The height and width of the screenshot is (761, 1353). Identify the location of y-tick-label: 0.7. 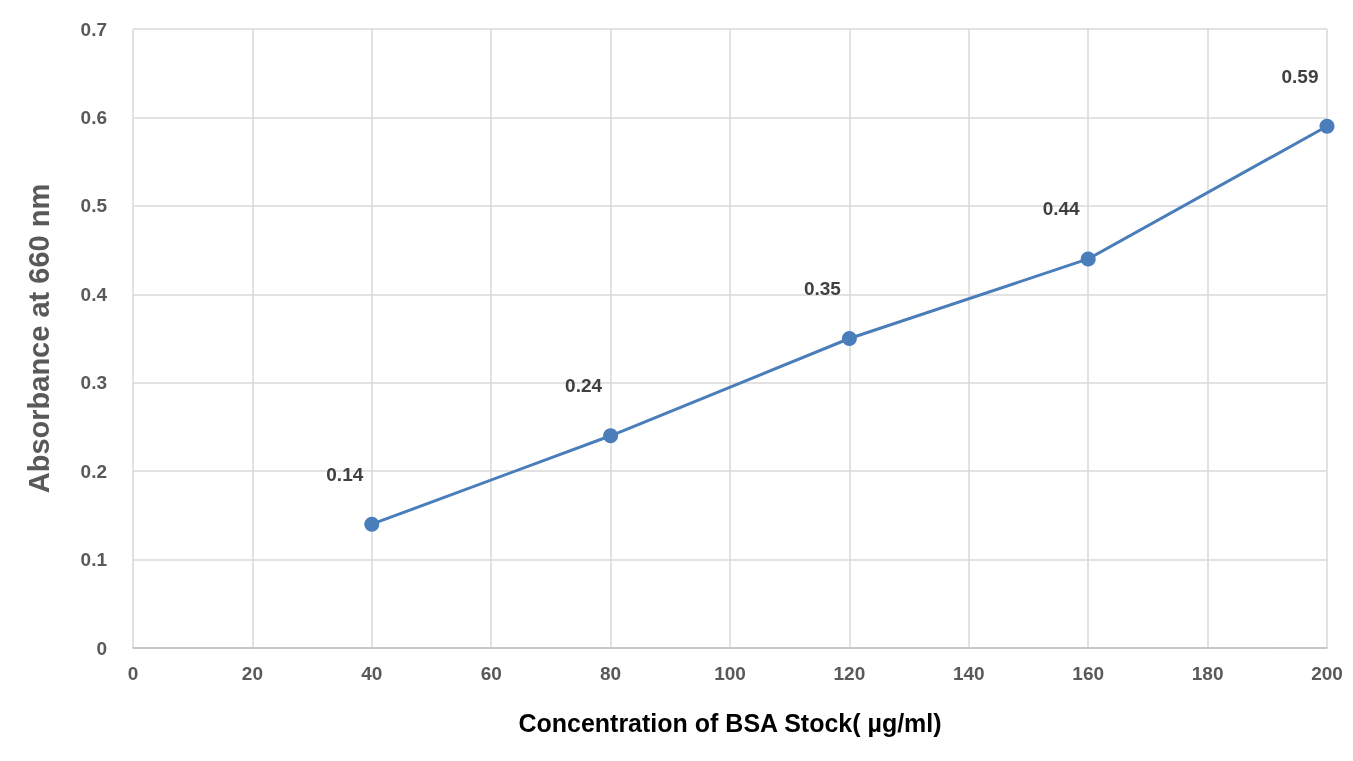
(93, 29).